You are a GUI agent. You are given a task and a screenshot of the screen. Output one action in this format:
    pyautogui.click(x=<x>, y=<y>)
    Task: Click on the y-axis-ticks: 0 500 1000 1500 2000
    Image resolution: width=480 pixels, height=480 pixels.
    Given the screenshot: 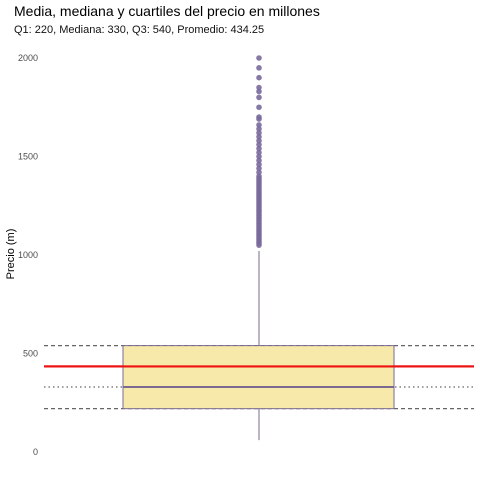 What is the action you would take?
    pyautogui.click(x=28, y=255)
    